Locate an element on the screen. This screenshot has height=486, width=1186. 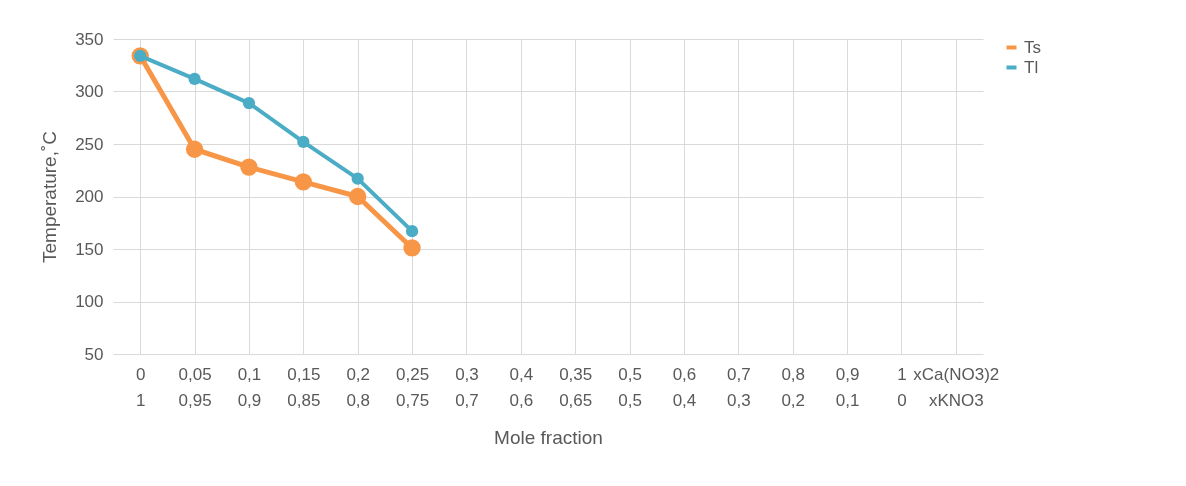
y-tick-label: 300 is located at coordinates (89, 91).